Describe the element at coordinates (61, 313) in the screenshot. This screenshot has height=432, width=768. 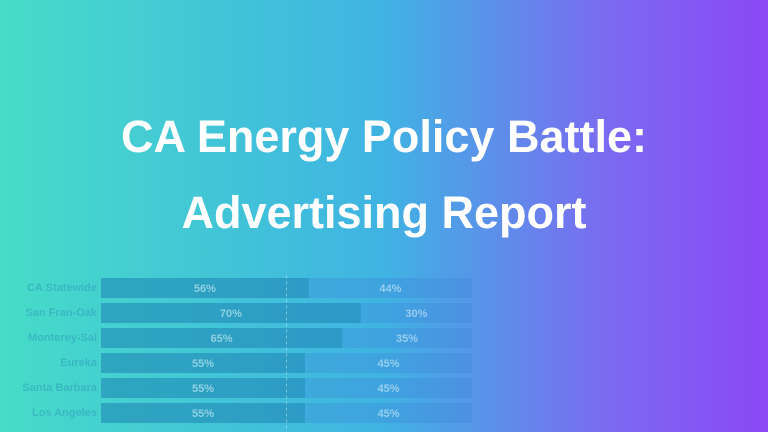
I see `category-label: San Fran-Oak` at that location.